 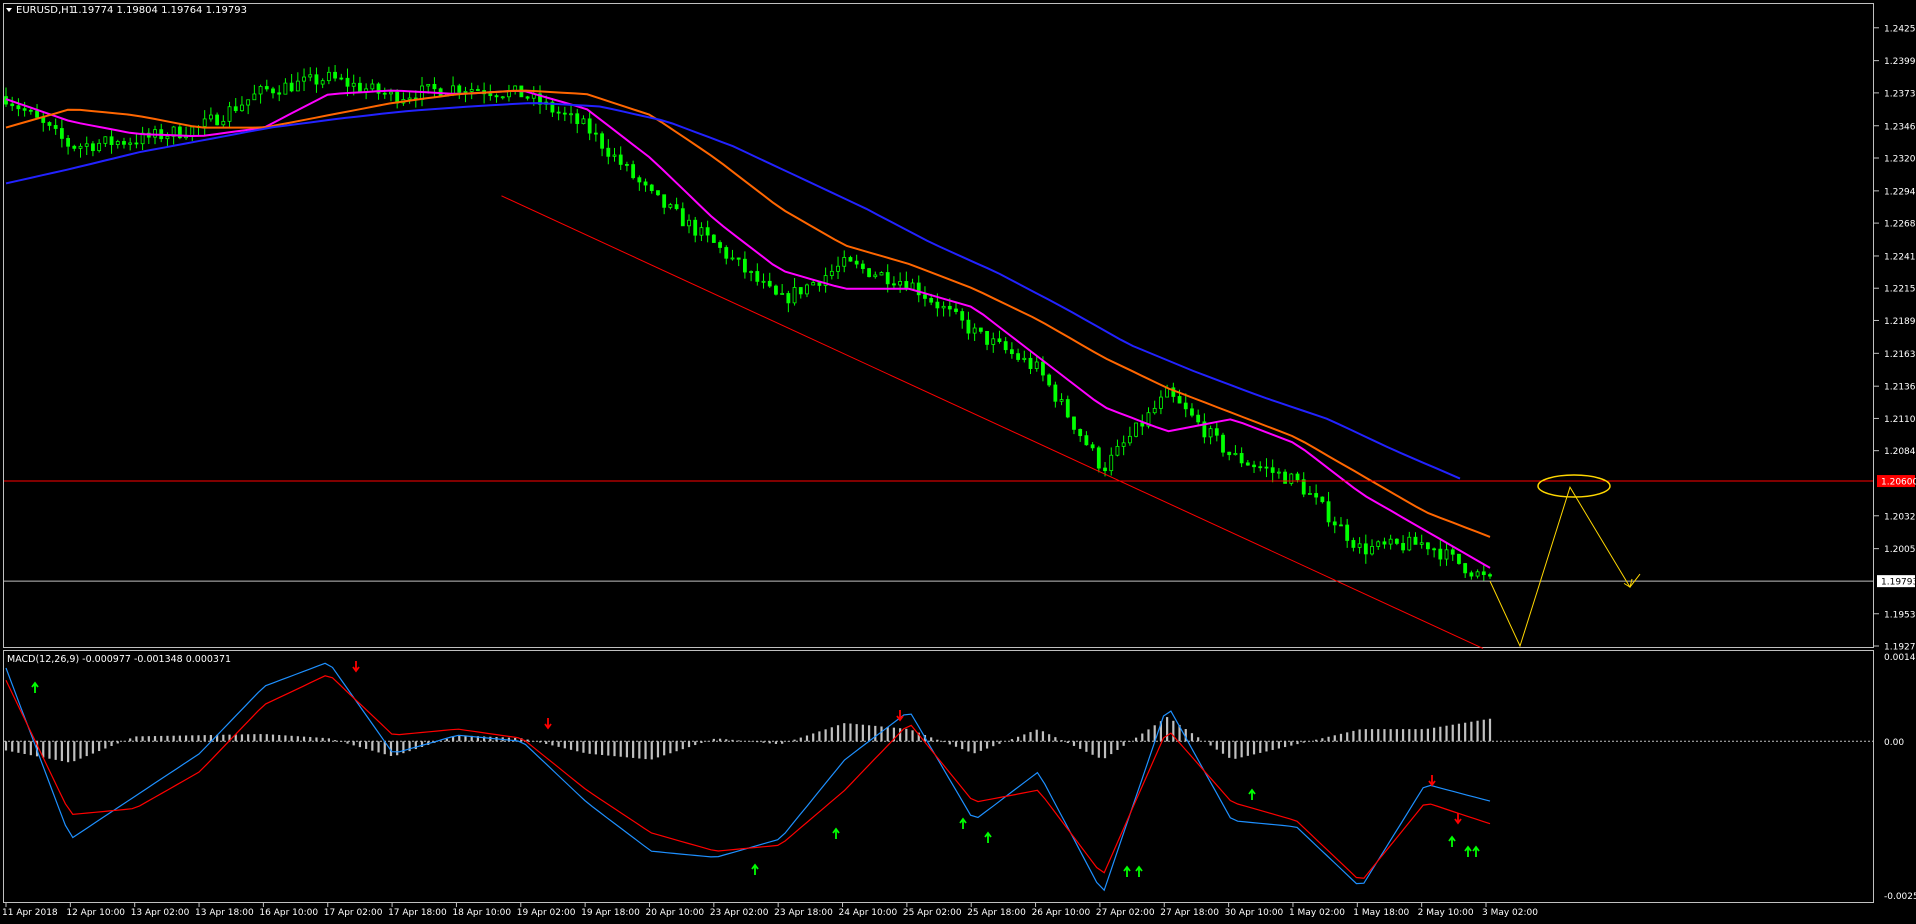 What do you see at coordinates (1900, 777) in the screenshot?
I see `macd-axis: 0.00143 0.00 -0.002599` at bounding box center [1900, 777].